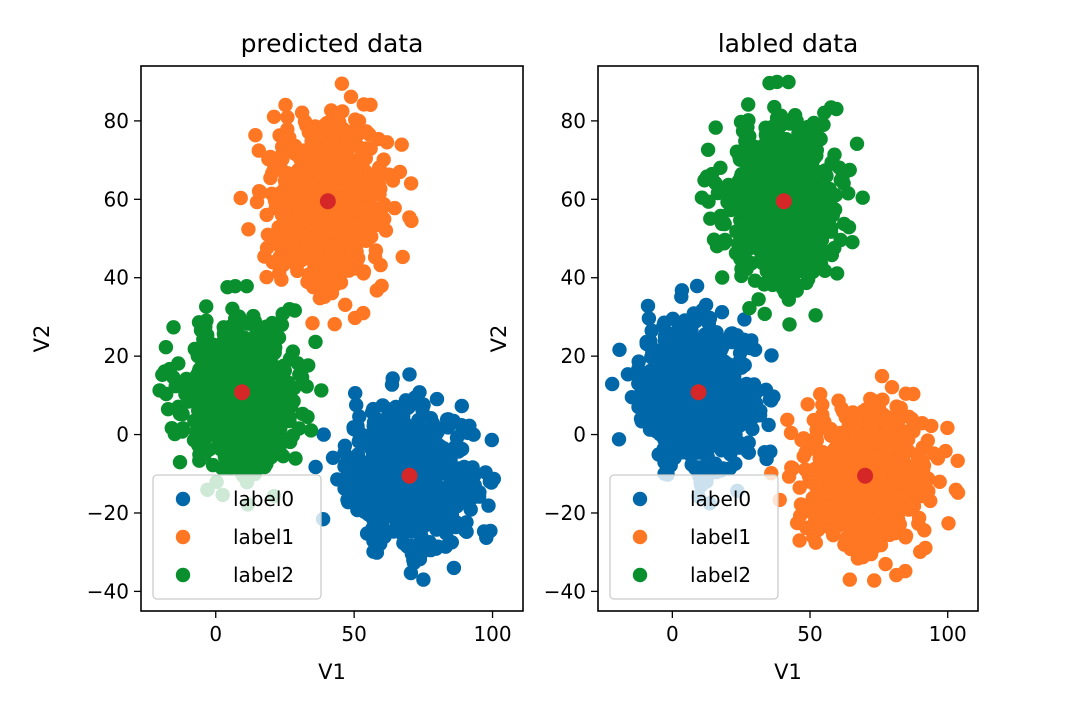 The height and width of the screenshot is (712, 1081). Describe the element at coordinates (948, 634) in the screenshot. I see `x-tick-label: 100` at that location.